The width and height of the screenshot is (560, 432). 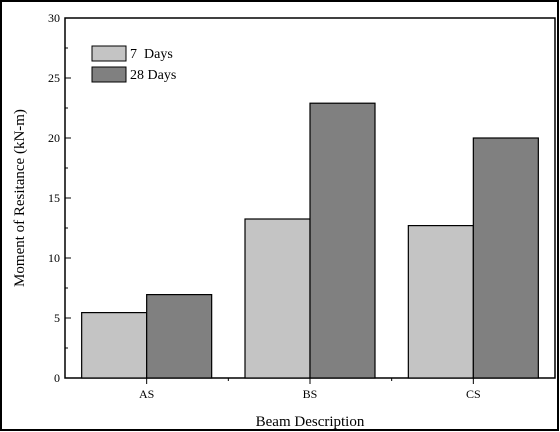 What do you see at coordinates (114, 345) in the screenshot?
I see `bar-7-days-as` at bounding box center [114, 345].